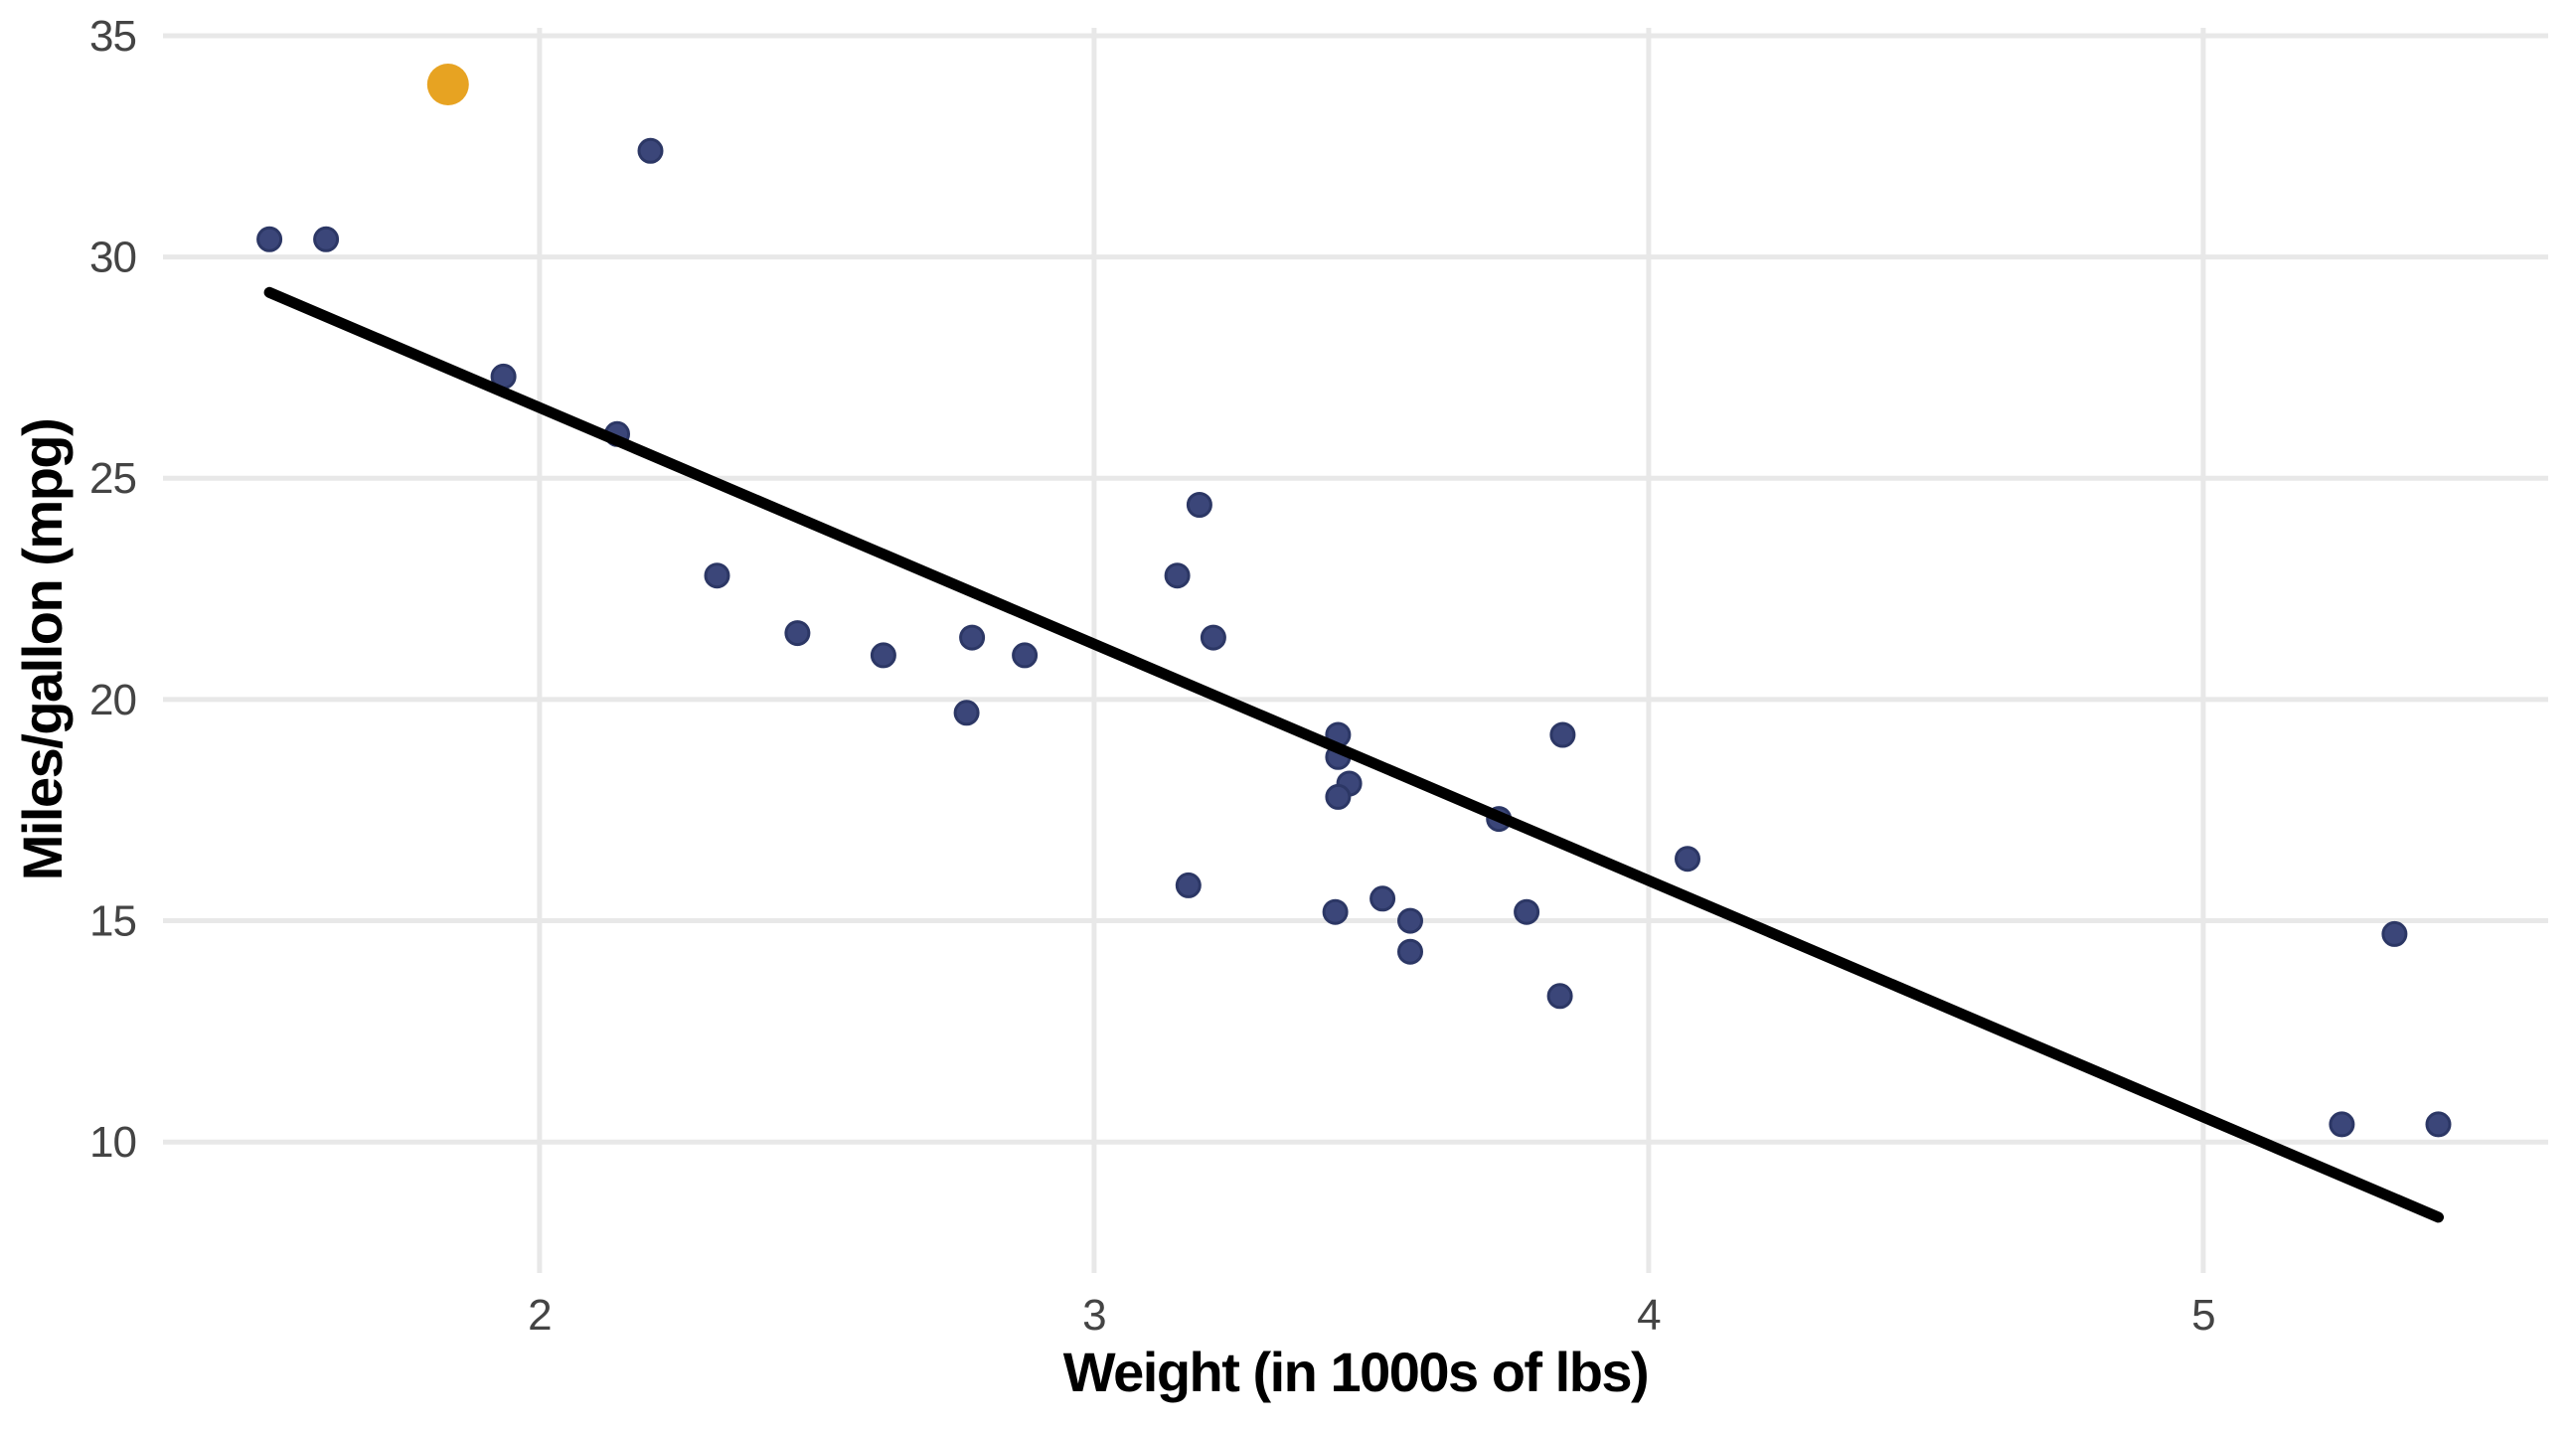 Image resolution: width=2576 pixels, height=1431 pixels. I want to click on highlighted-point-layer, so click(447, 85).